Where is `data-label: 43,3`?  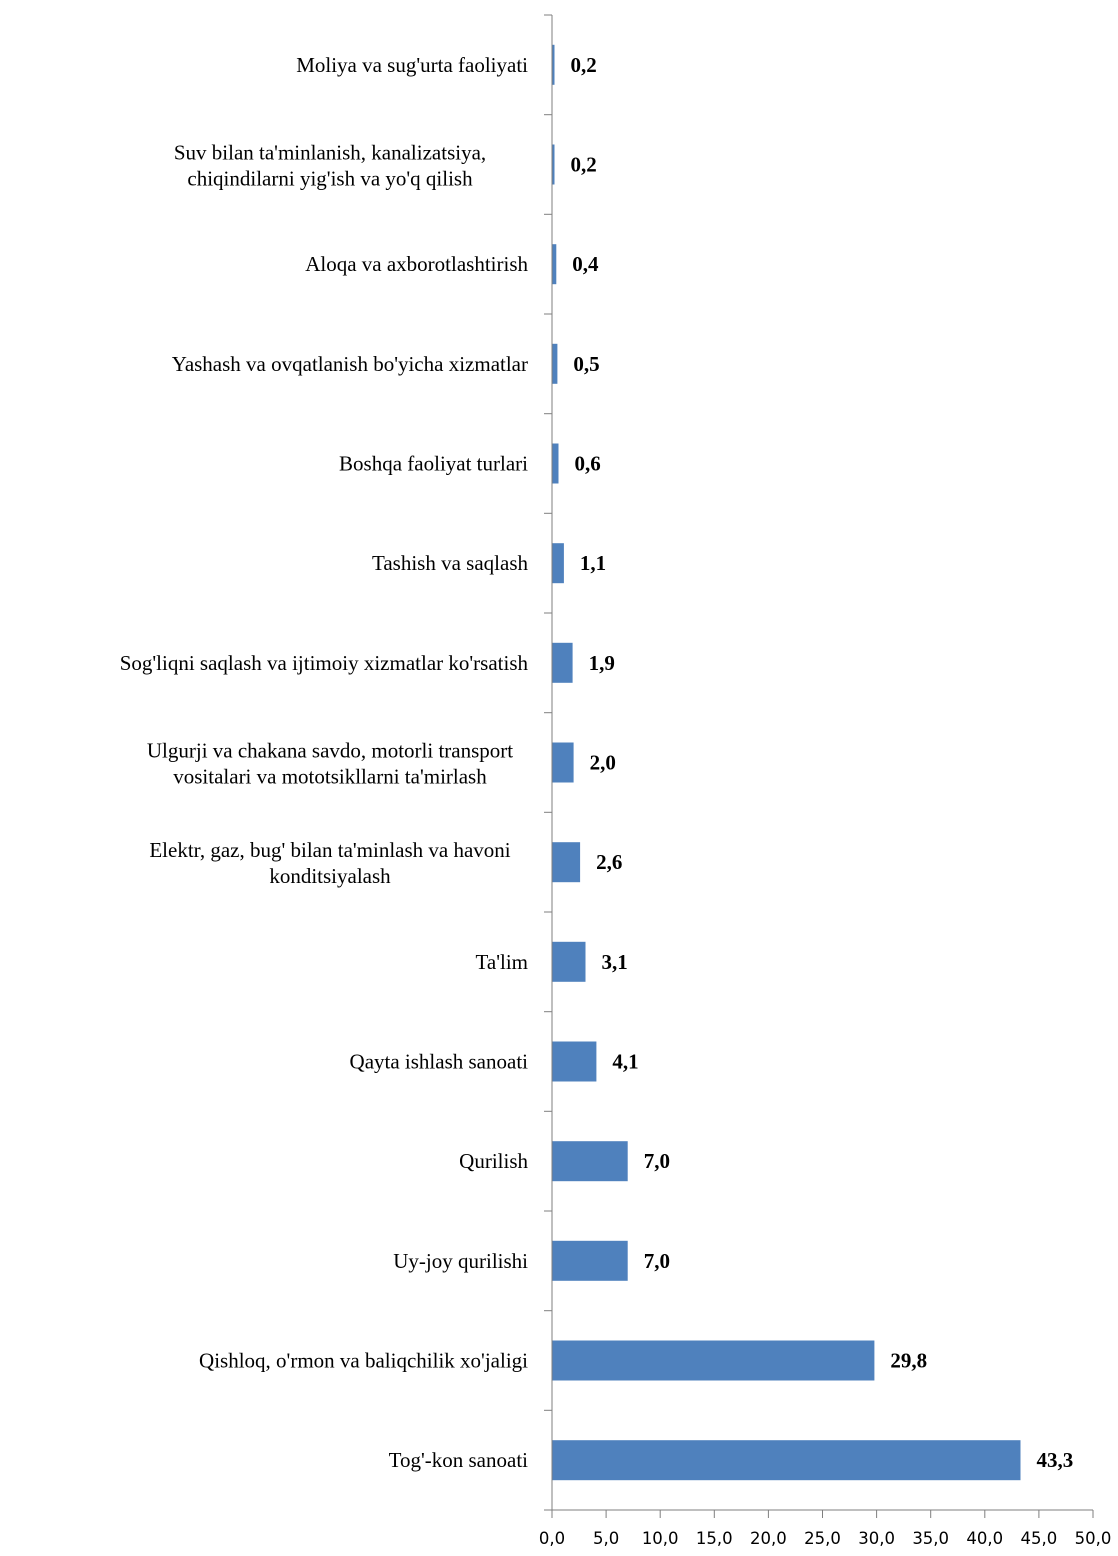
data-label: 43,3 is located at coordinates (1055, 1460).